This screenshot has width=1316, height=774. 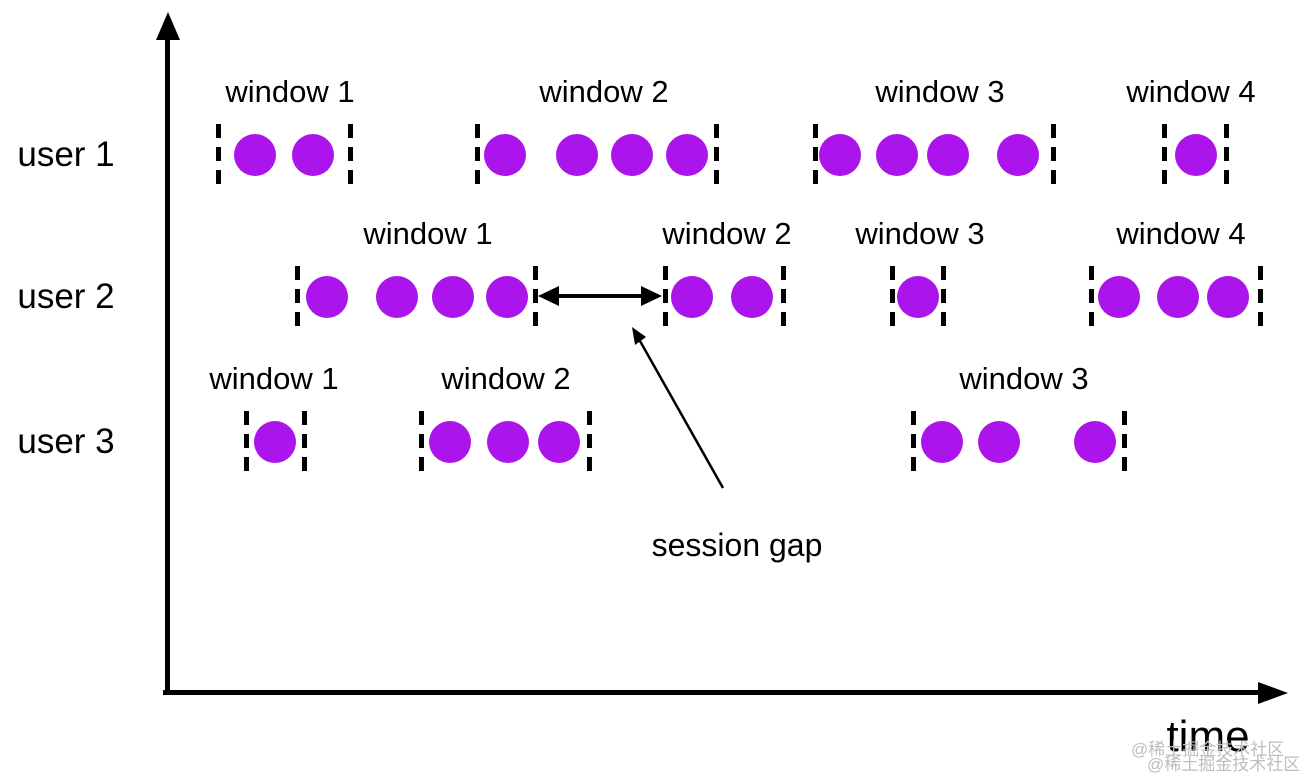 What do you see at coordinates (304, 442) in the screenshot?
I see `user-3-window-1-end-bracket` at bounding box center [304, 442].